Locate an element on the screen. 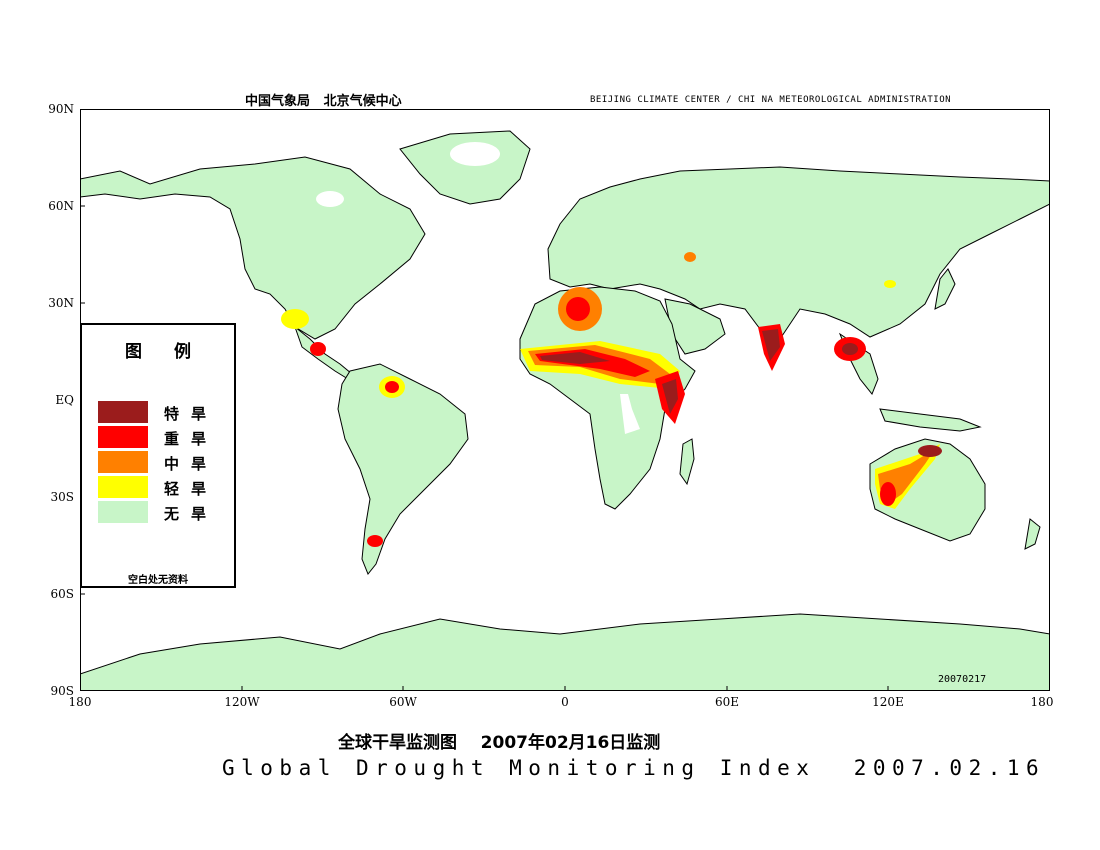  legend-item-moderate: 中旱 is located at coordinates (163, 462).